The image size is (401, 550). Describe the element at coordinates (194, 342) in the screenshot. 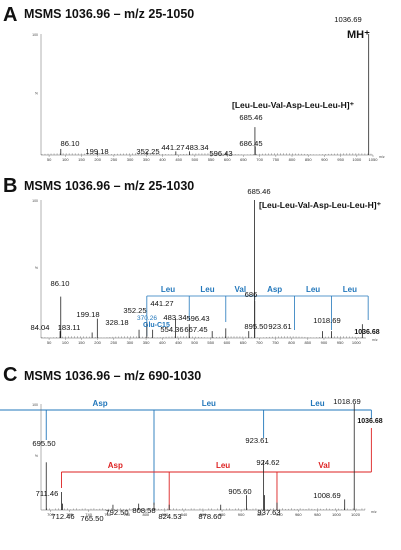

I see `x-tick-label: 500` at that location.